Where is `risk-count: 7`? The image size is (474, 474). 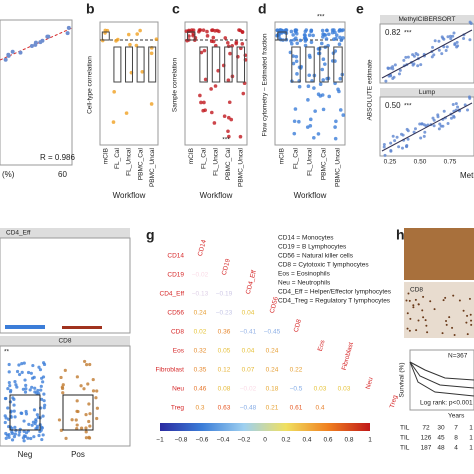 risk-count: 7 is located at coordinates (456, 428).